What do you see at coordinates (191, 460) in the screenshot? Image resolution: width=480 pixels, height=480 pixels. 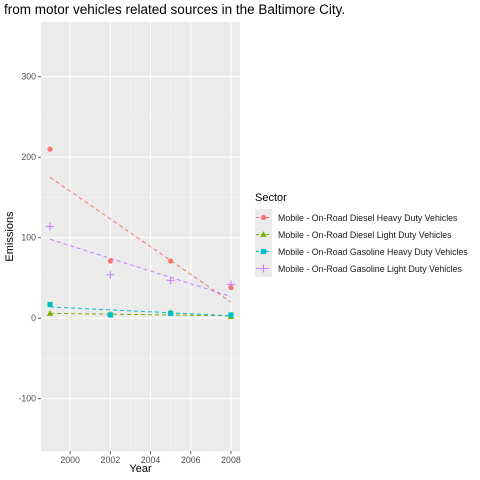 I see `x-tick-label: 2006` at bounding box center [191, 460].